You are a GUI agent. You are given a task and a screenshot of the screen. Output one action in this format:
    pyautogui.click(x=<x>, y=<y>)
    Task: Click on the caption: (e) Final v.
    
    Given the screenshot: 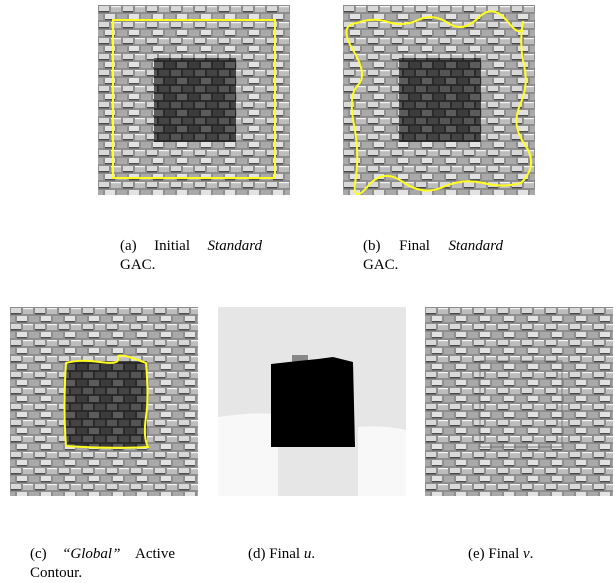 What is the action you would take?
    pyautogui.click(x=533, y=554)
    